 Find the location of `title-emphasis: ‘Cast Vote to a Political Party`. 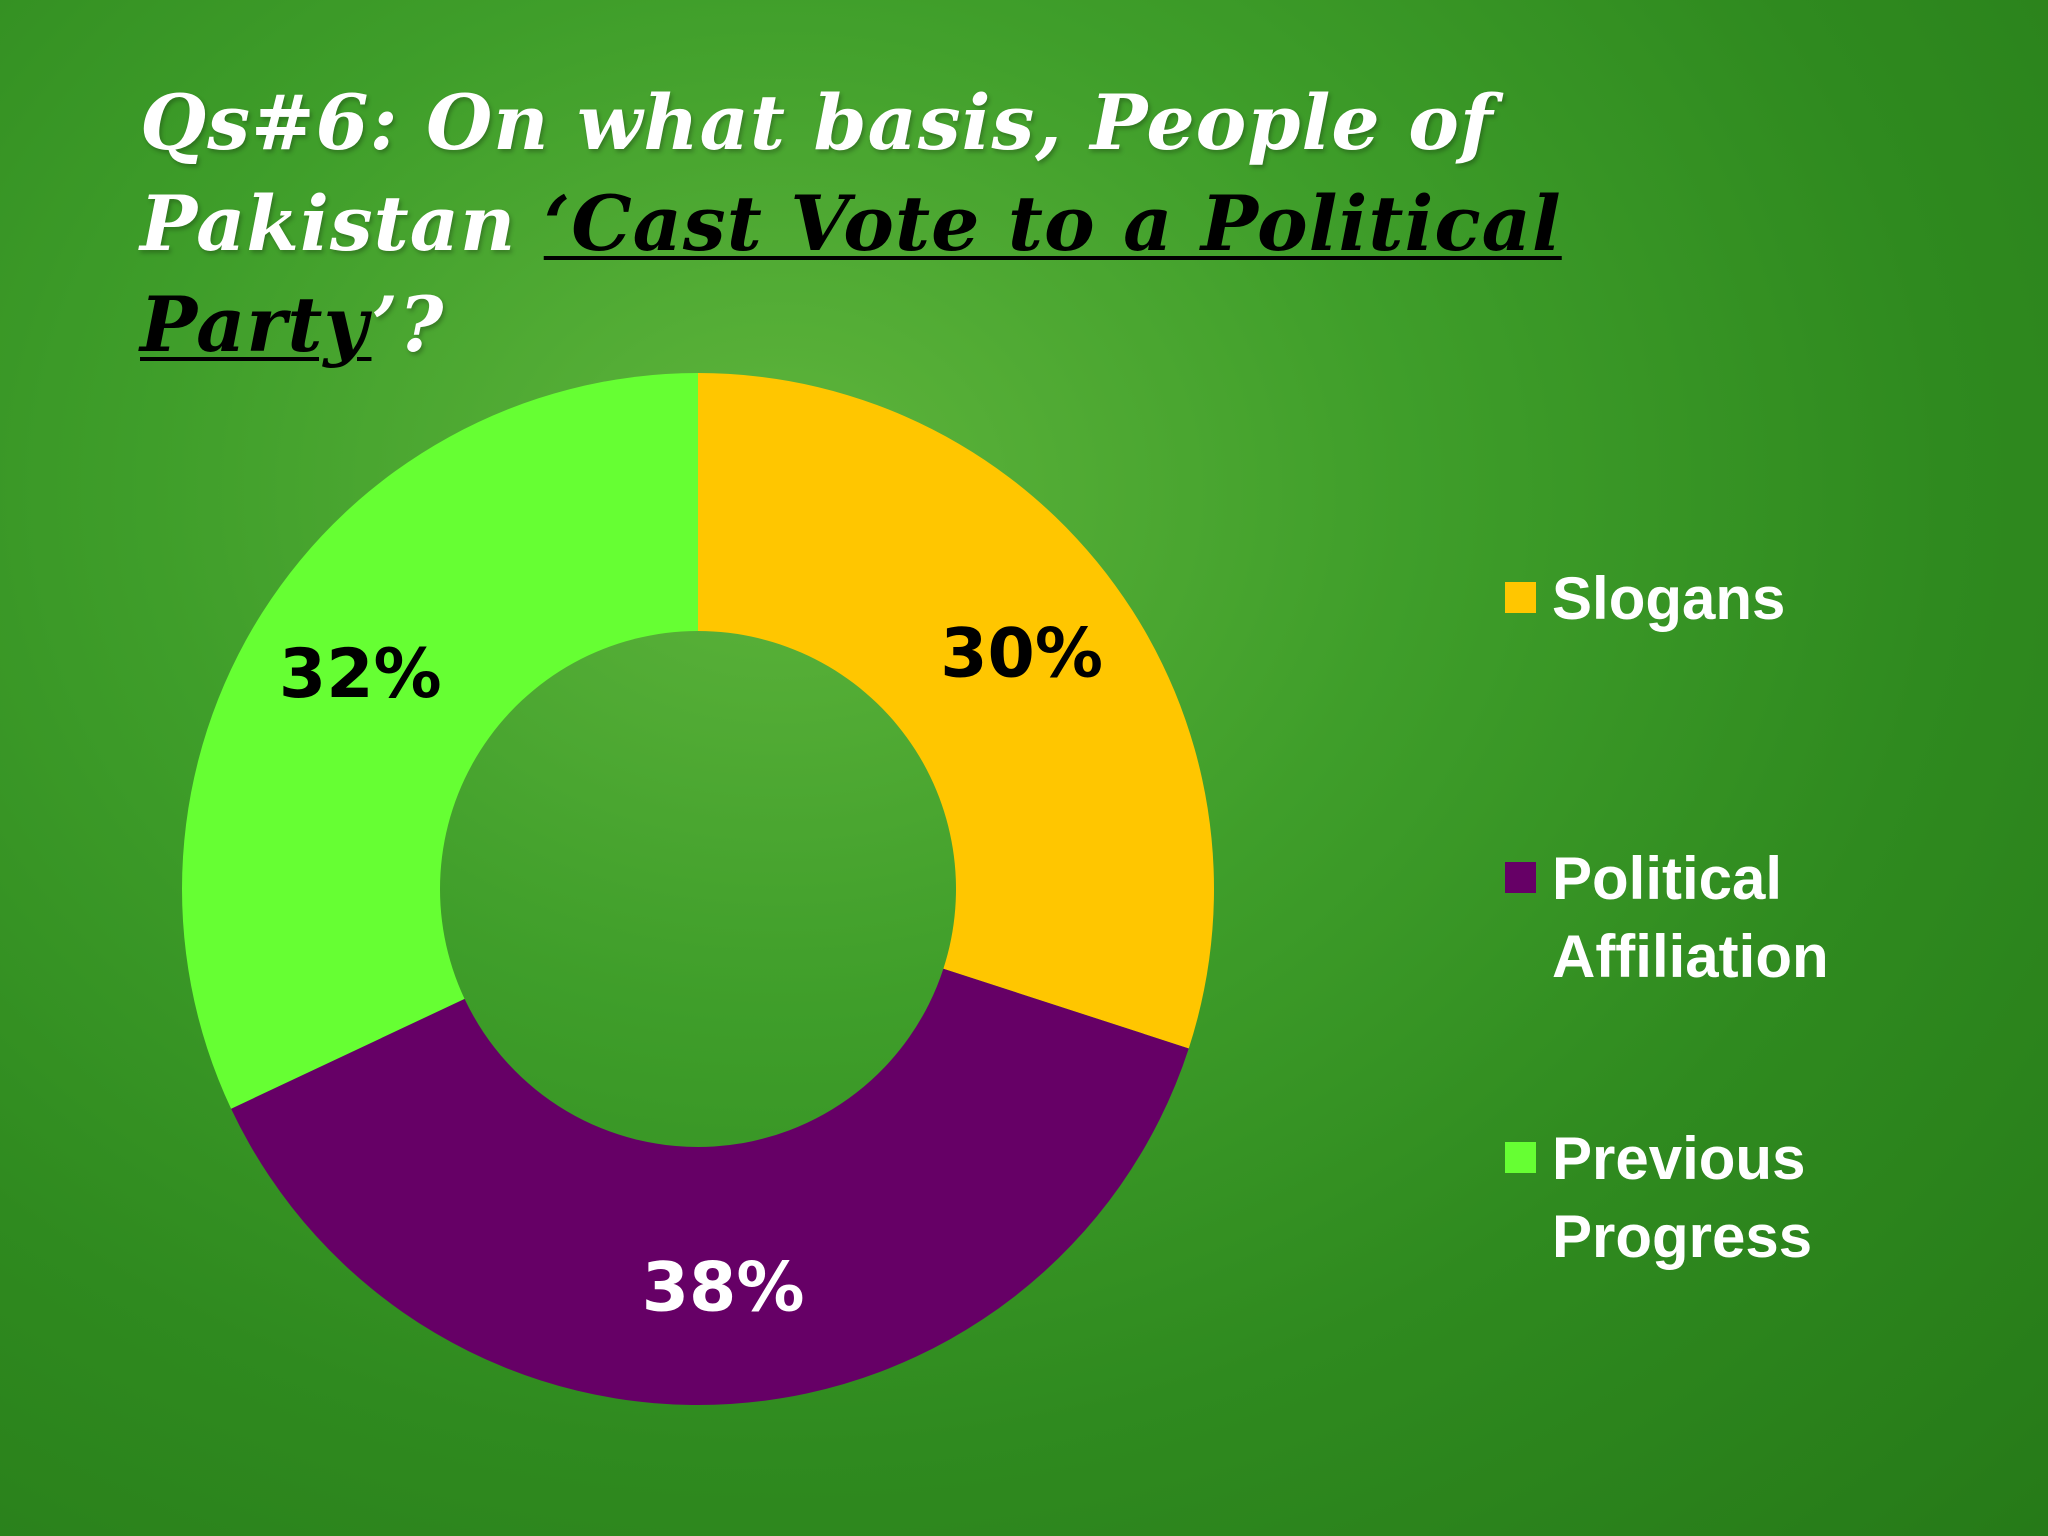

title-emphasis: ‘Cast Vote to a Political Party is located at coordinates (851, 274).